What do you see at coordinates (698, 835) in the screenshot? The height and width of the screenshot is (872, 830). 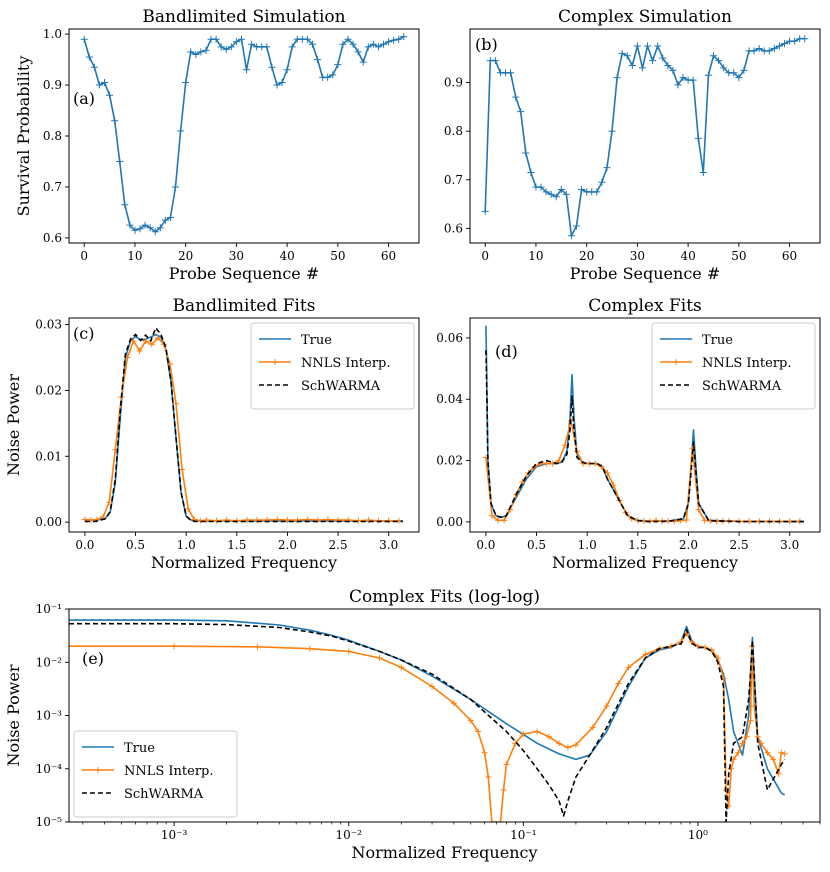 I see `x-tick-label: 10⁰` at bounding box center [698, 835].